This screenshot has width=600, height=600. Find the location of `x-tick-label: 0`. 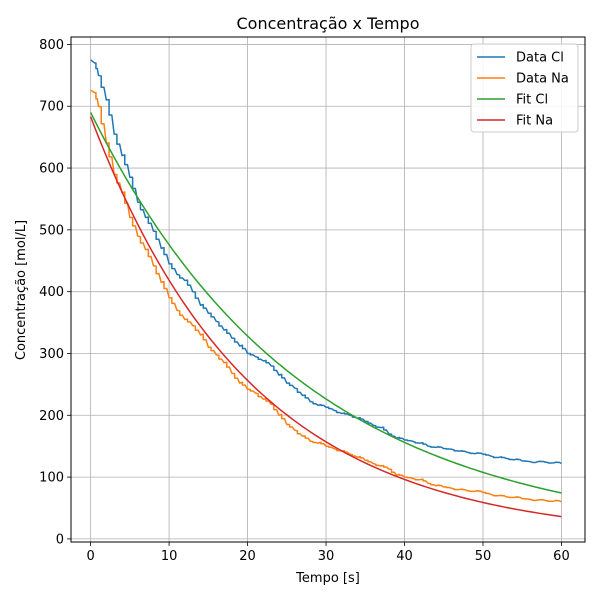

x-tick-label: 0 is located at coordinates (90, 556).